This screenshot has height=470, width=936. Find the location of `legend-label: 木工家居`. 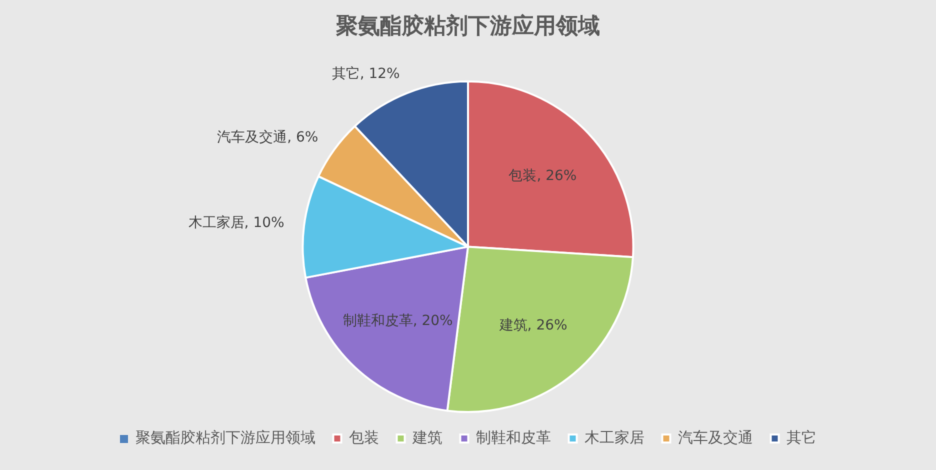

legend-label: 木工家居 is located at coordinates (614, 437).